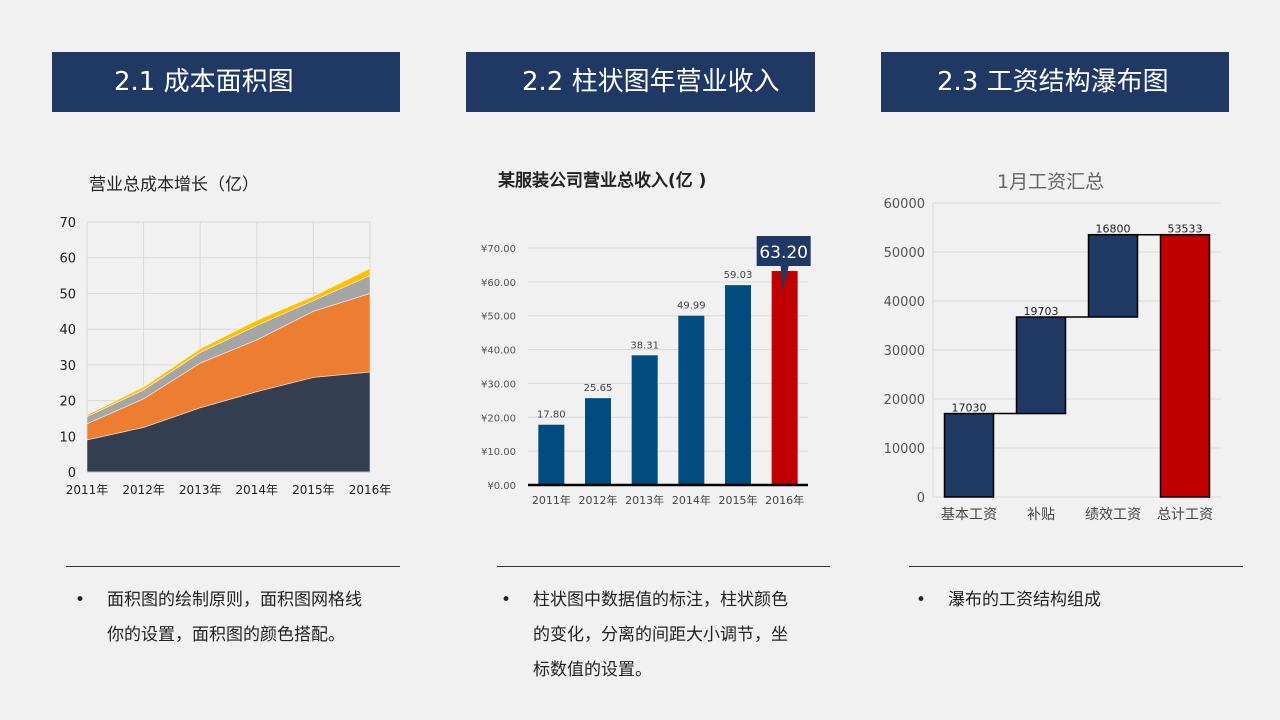 This screenshot has height=720, width=1280. What do you see at coordinates (67, 259) in the screenshot?
I see `y-tick-label: 60` at bounding box center [67, 259].